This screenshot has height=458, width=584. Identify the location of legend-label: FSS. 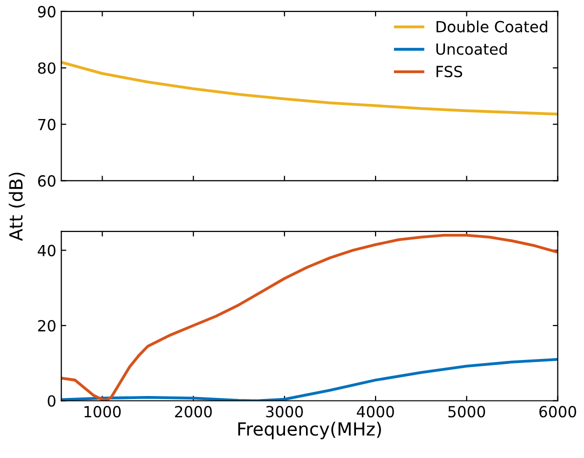
(449, 72).